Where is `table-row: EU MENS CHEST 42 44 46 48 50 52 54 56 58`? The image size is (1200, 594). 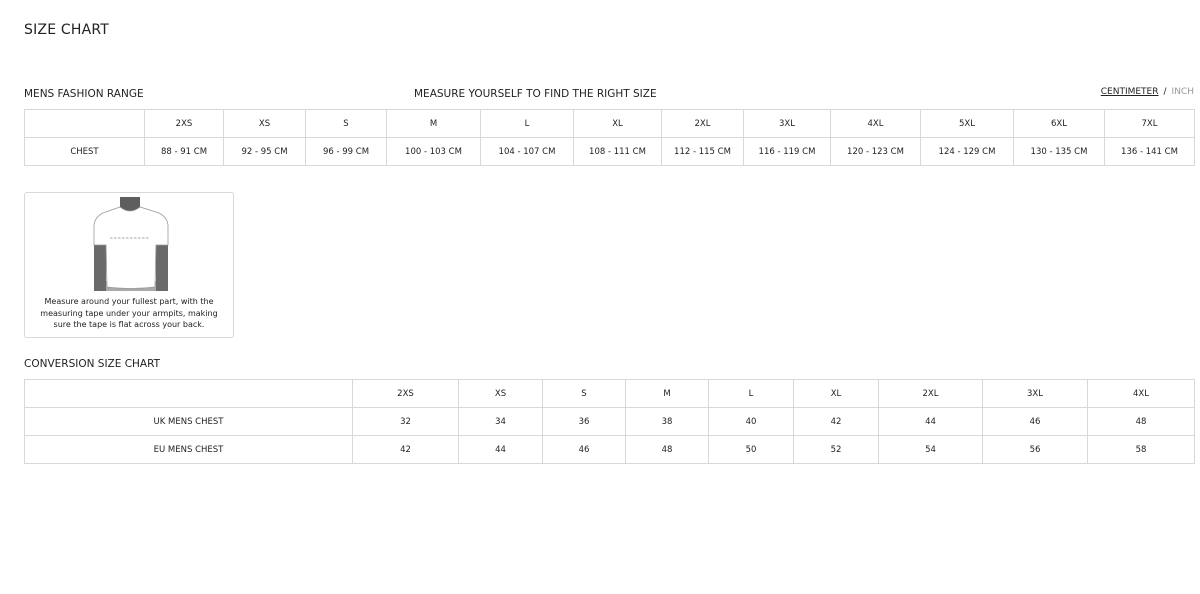
table-row: EU MENS CHEST 42 44 46 48 50 52 54 56 58 is located at coordinates (609, 449).